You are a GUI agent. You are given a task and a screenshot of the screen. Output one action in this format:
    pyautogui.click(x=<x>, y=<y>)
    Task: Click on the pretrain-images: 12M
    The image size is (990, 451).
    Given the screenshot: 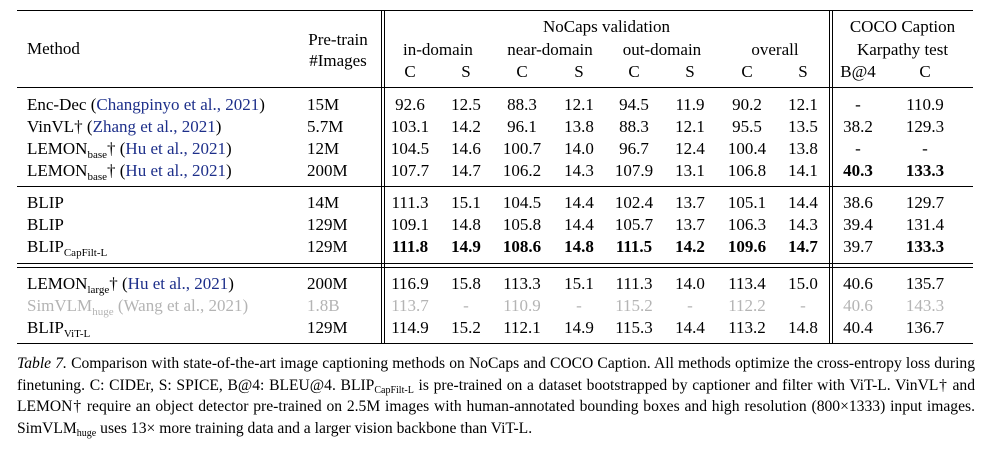 What is the action you would take?
    pyautogui.click(x=323, y=148)
    